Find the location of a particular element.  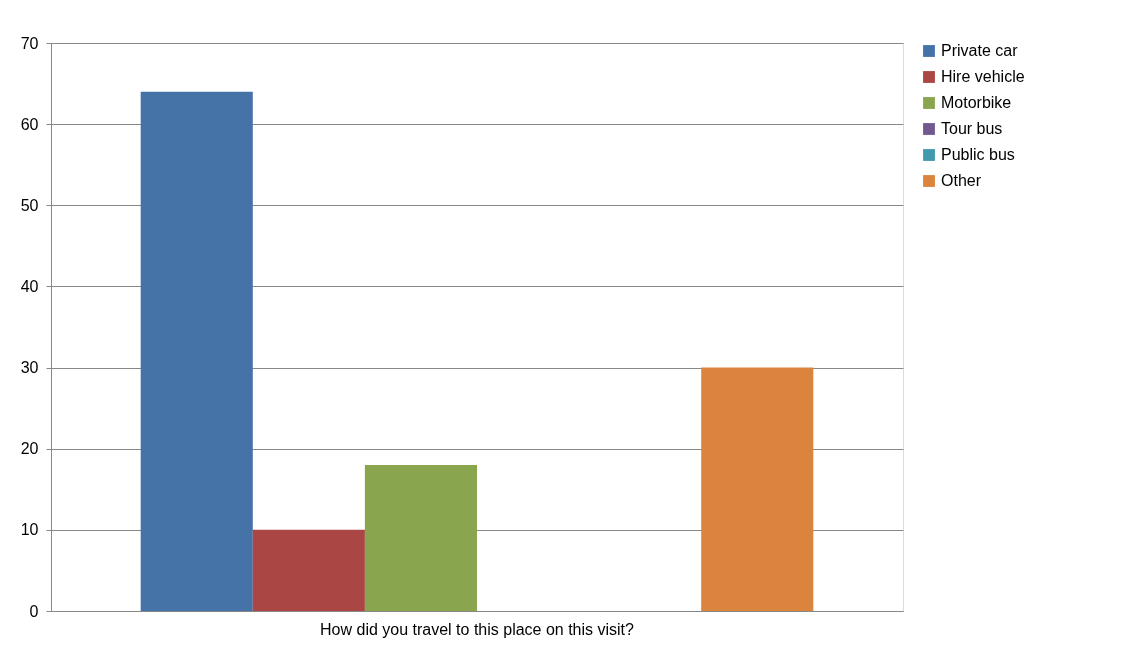

x-tick-label: How did you travel to this place on this visit? is located at coordinates (477, 629).